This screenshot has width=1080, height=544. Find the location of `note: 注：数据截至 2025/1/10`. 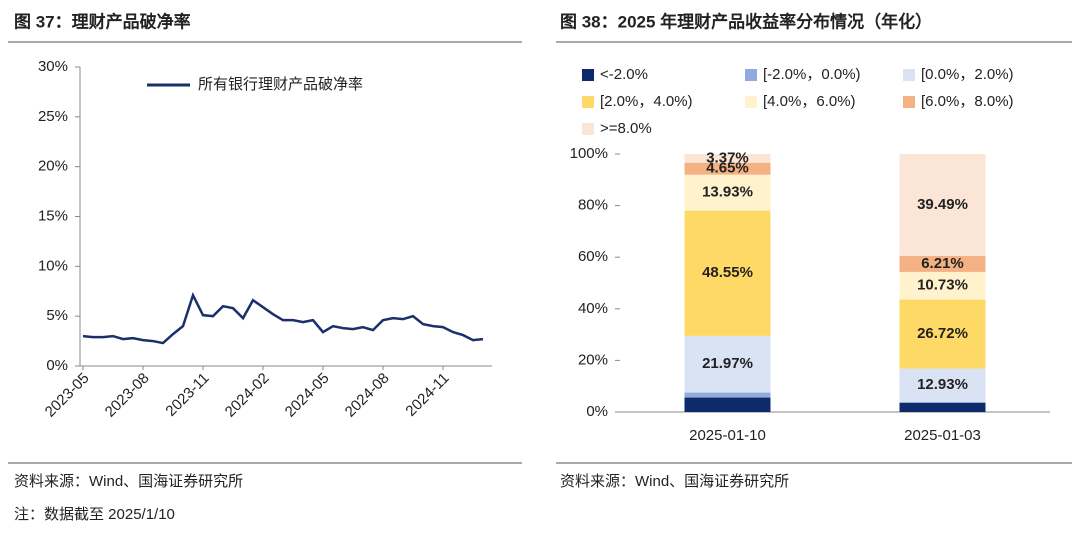

note: 注：数据截至 2025/1/10 is located at coordinates (94, 514).